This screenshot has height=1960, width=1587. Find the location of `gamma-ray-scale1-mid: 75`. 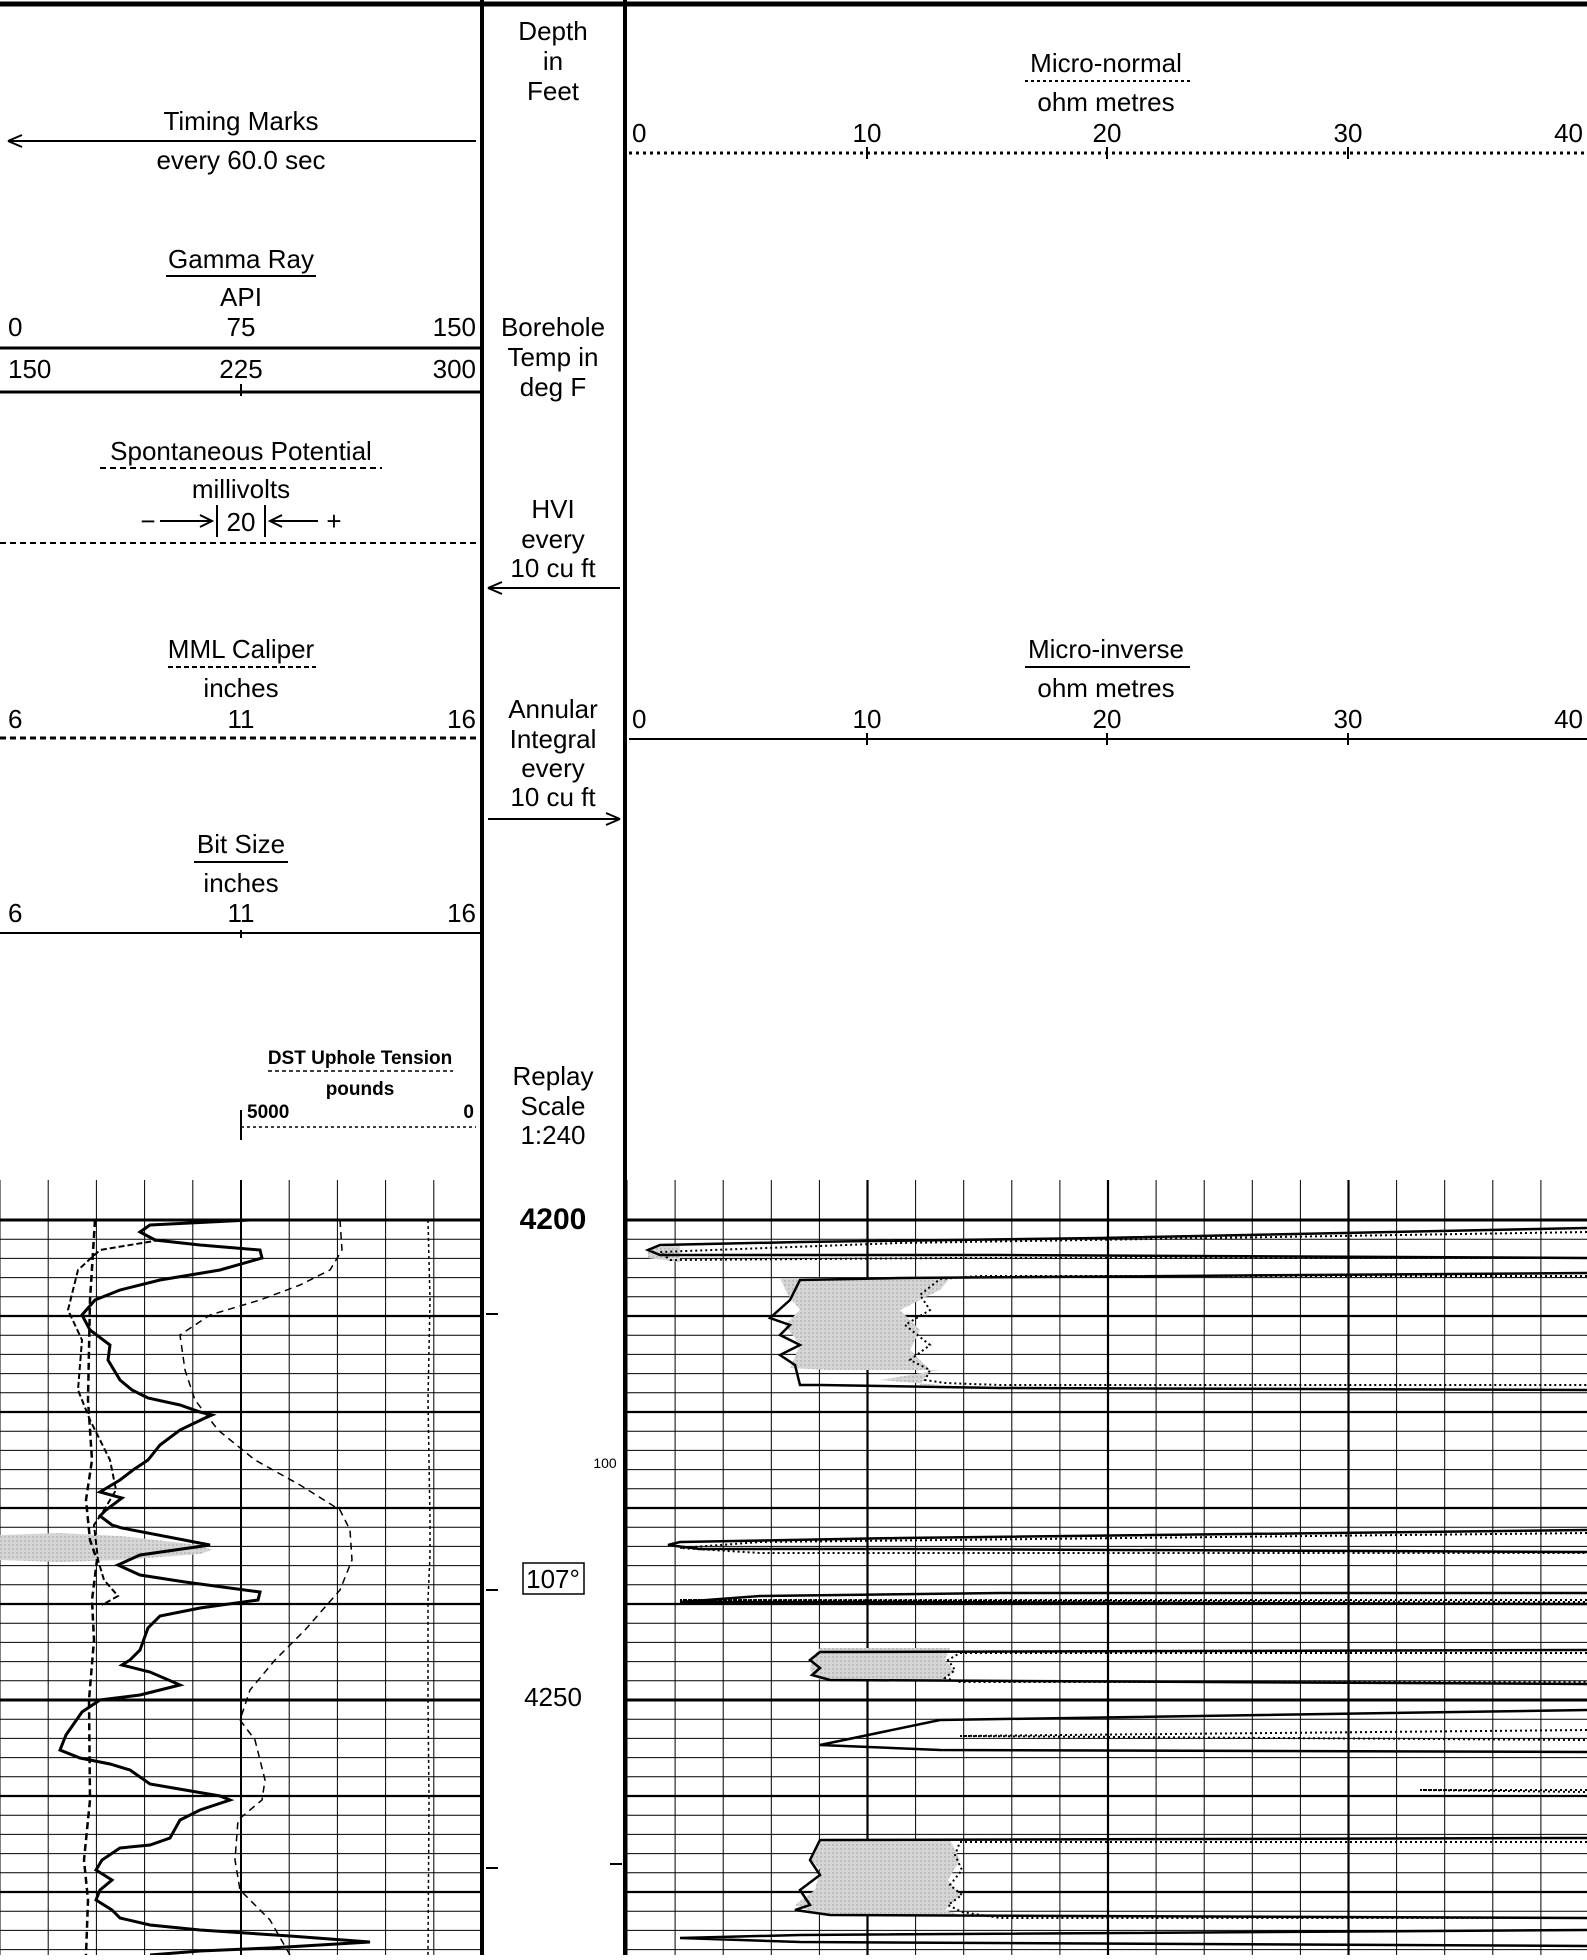

gamma-ray-scale1-mid: 75 is located at coordinates (241, 327).